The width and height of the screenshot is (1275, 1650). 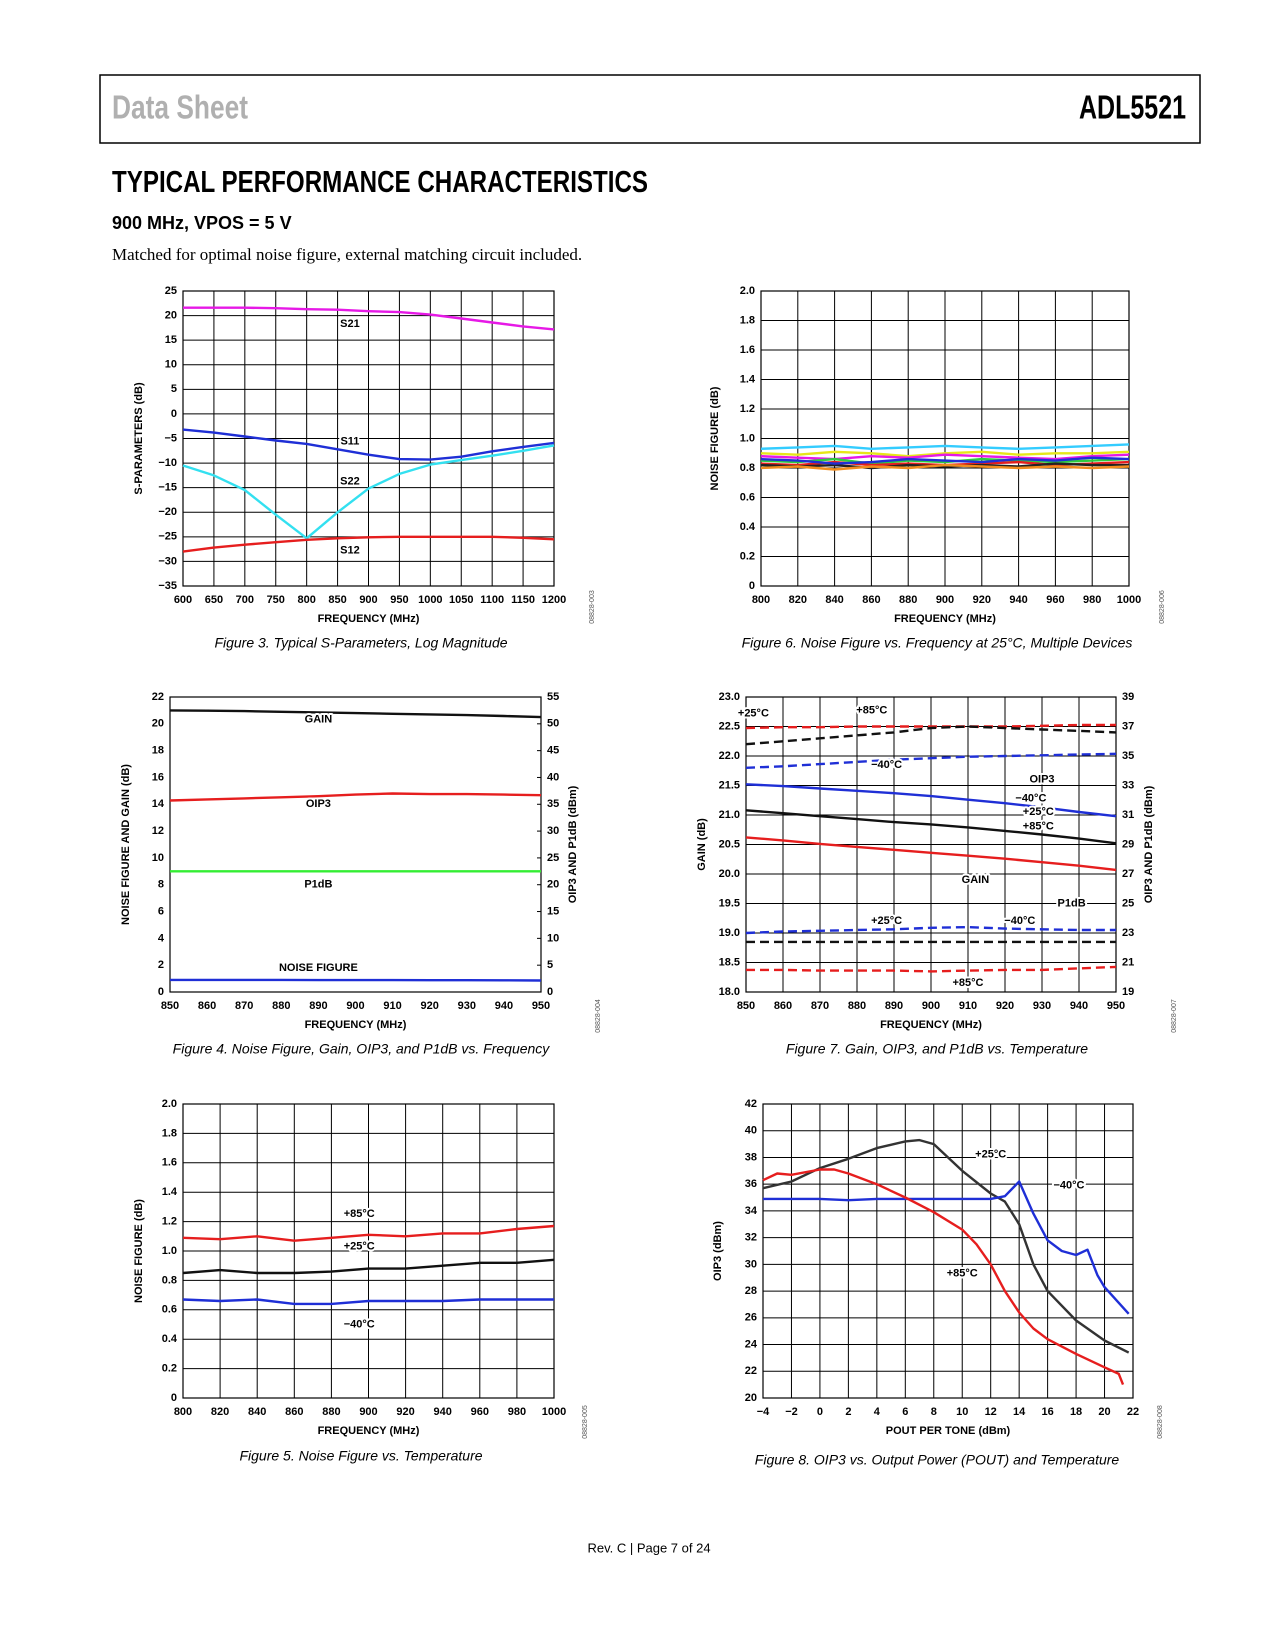 What do you see at coordinates (360, 1456) in the screenshot?
I see `figure-caption: Figure 5. Noise Figure vs. Temperature` at bounding box center [360, 1456].